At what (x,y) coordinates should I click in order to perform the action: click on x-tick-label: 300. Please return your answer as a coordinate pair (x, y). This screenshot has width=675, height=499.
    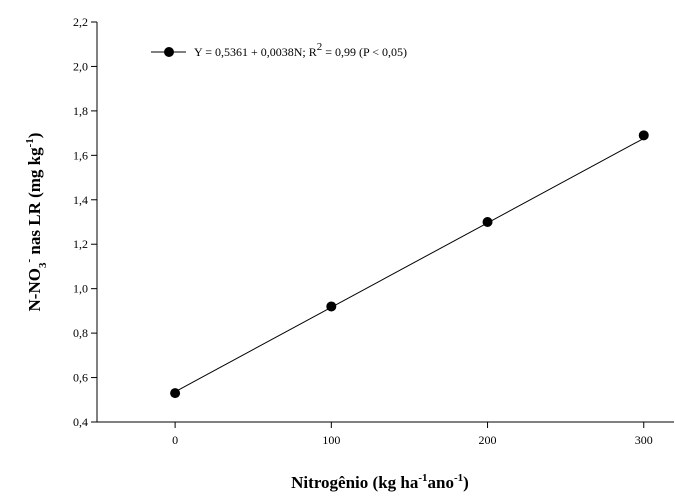
    Looking at the image, I should click on (644, 440).